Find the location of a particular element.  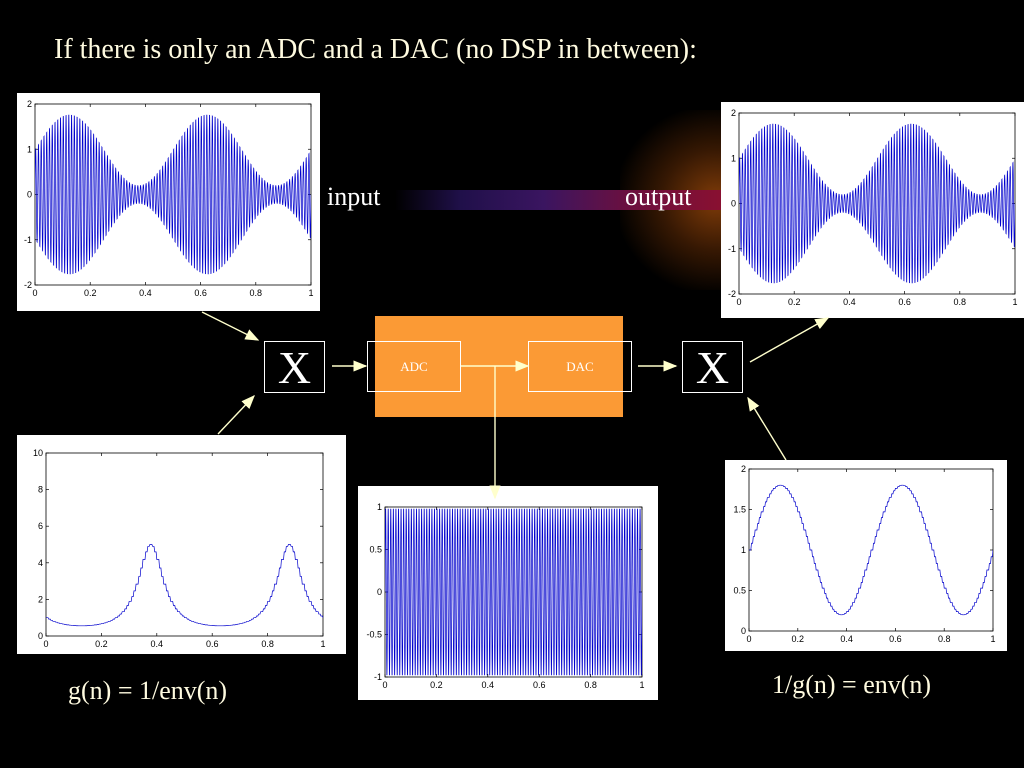

signal-band is located at coordinates (560, 200).